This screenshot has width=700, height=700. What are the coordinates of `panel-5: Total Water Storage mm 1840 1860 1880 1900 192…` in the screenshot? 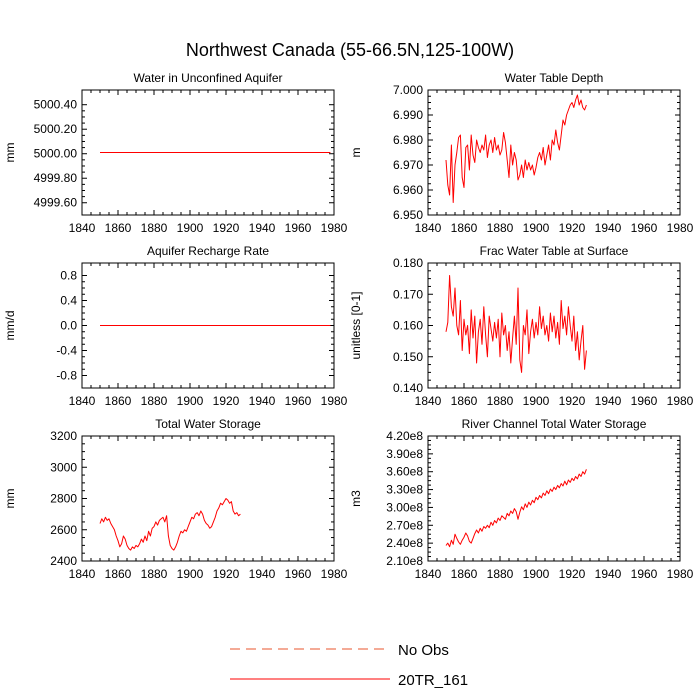 It's located at (175, 499).